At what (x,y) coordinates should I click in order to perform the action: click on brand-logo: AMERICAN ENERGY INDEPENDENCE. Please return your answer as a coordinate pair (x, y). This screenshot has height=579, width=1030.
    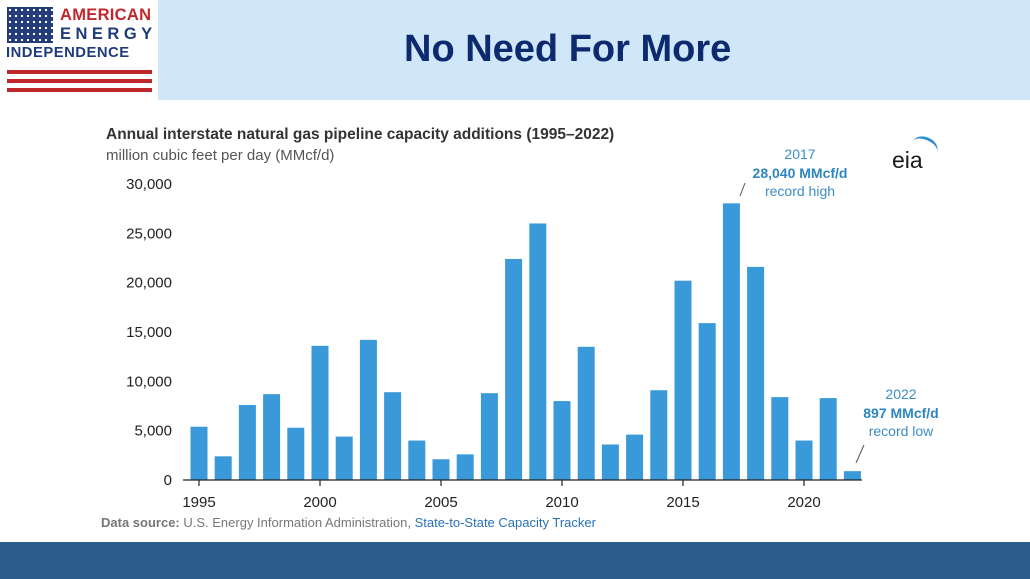
    Looking at the image, I should click on (79, 50).